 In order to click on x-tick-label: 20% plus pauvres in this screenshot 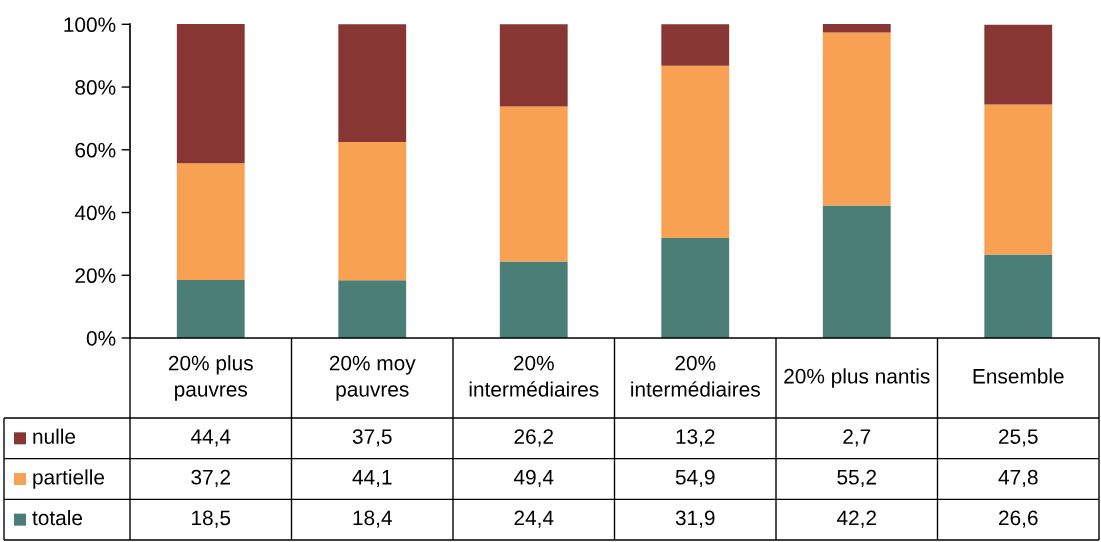, I will do `click(210, 378)`.